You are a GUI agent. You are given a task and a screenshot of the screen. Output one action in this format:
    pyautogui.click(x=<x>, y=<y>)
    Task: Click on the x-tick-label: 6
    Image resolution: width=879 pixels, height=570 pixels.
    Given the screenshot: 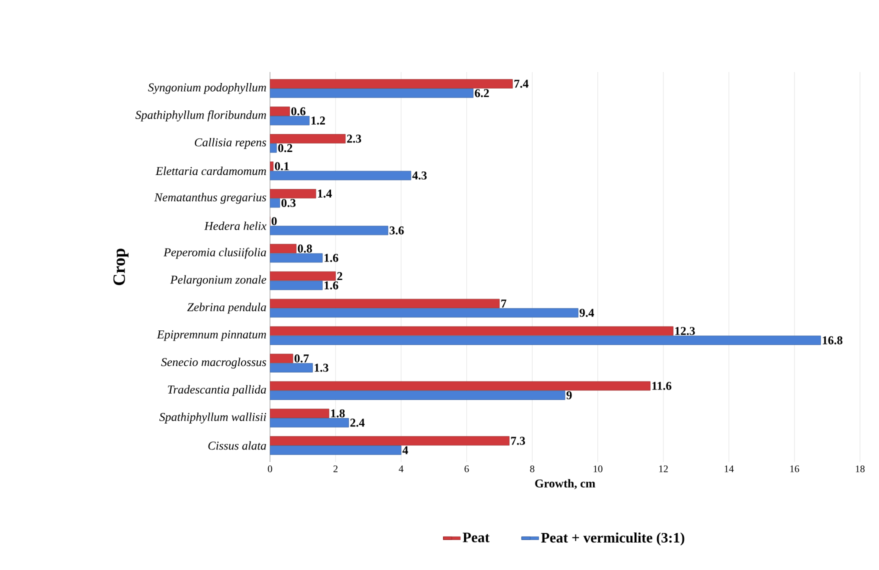 What is the action you would take?
    pyautogui.click(x=466, y=469)
    